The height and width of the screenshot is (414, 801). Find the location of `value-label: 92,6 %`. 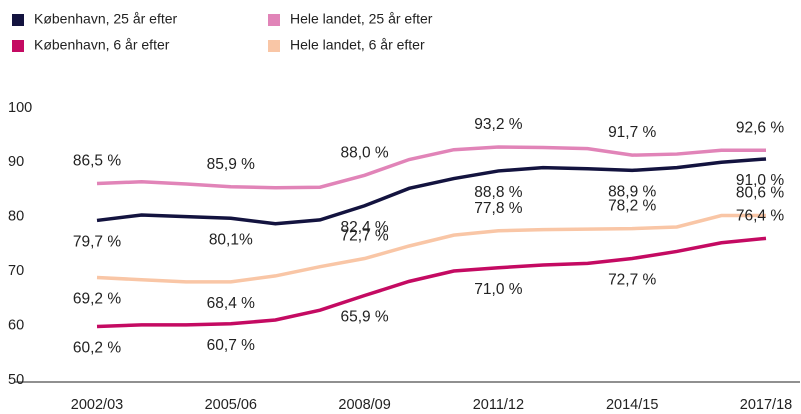

value-label: 92,6 % is located at coordinates (760, 127).